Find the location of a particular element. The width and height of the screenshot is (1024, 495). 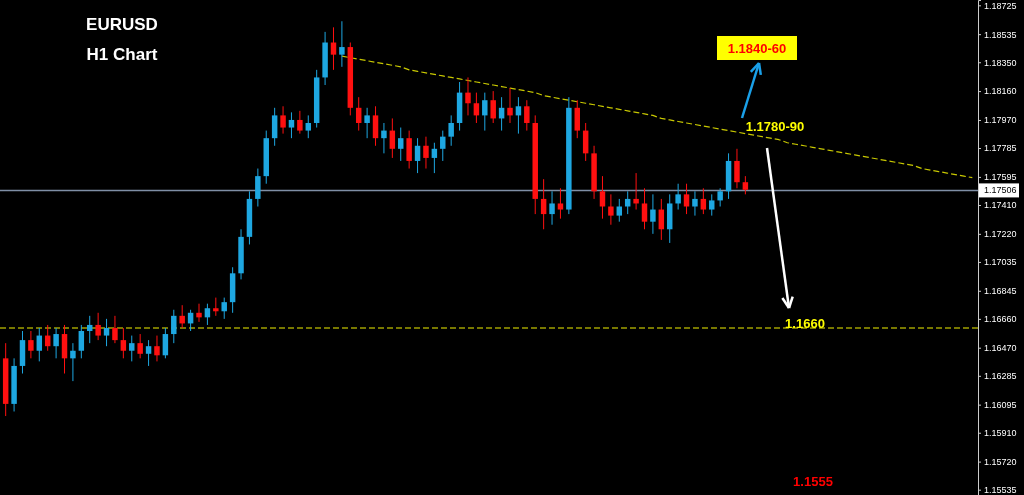

y-tick-label: 1.18535 is located at coordinates (1000, 34).